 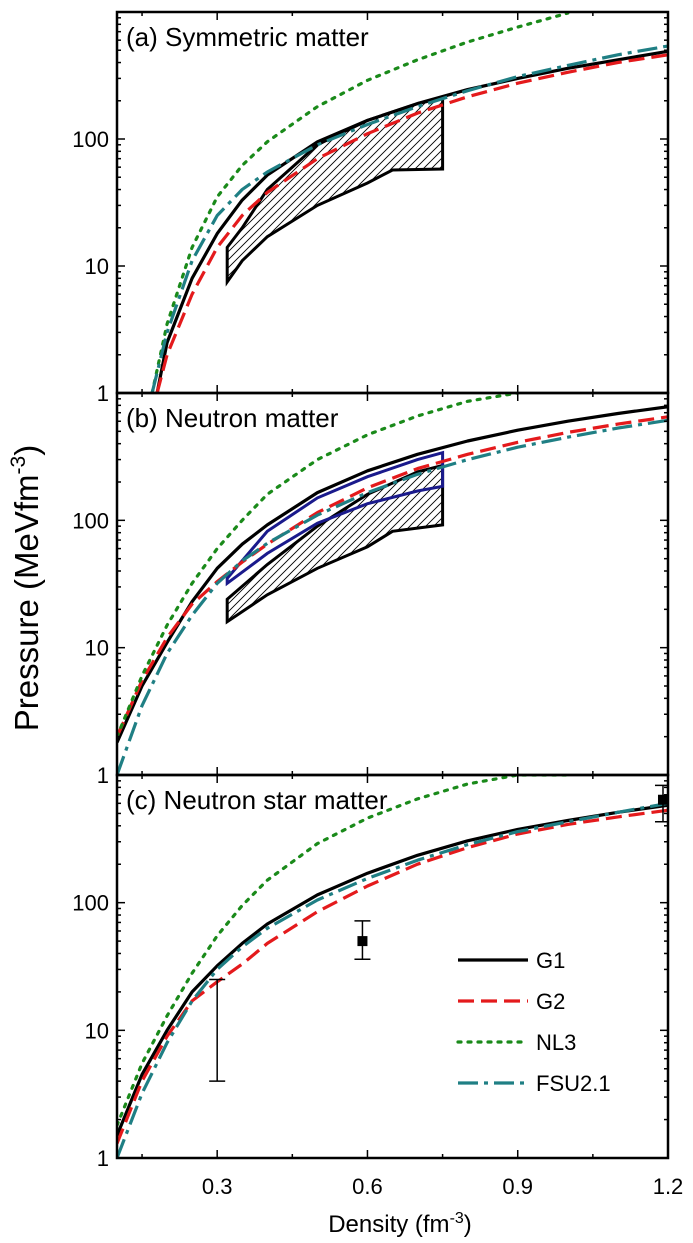 I want to click on y-axis-label-text: Pressure (MeVfm, so click(x=26, y=602).